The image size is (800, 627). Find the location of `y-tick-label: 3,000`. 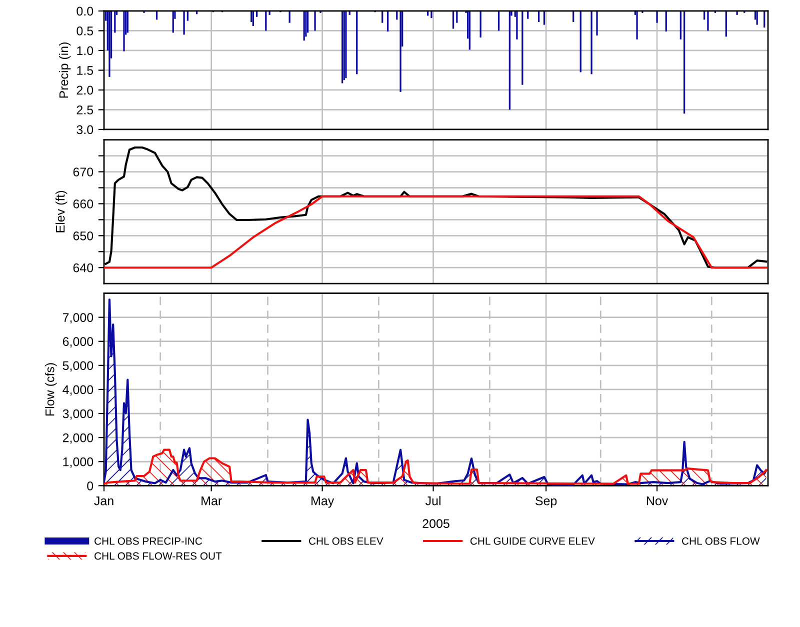

y-tick-label: 3,000 is located at coordinates (78, 414).